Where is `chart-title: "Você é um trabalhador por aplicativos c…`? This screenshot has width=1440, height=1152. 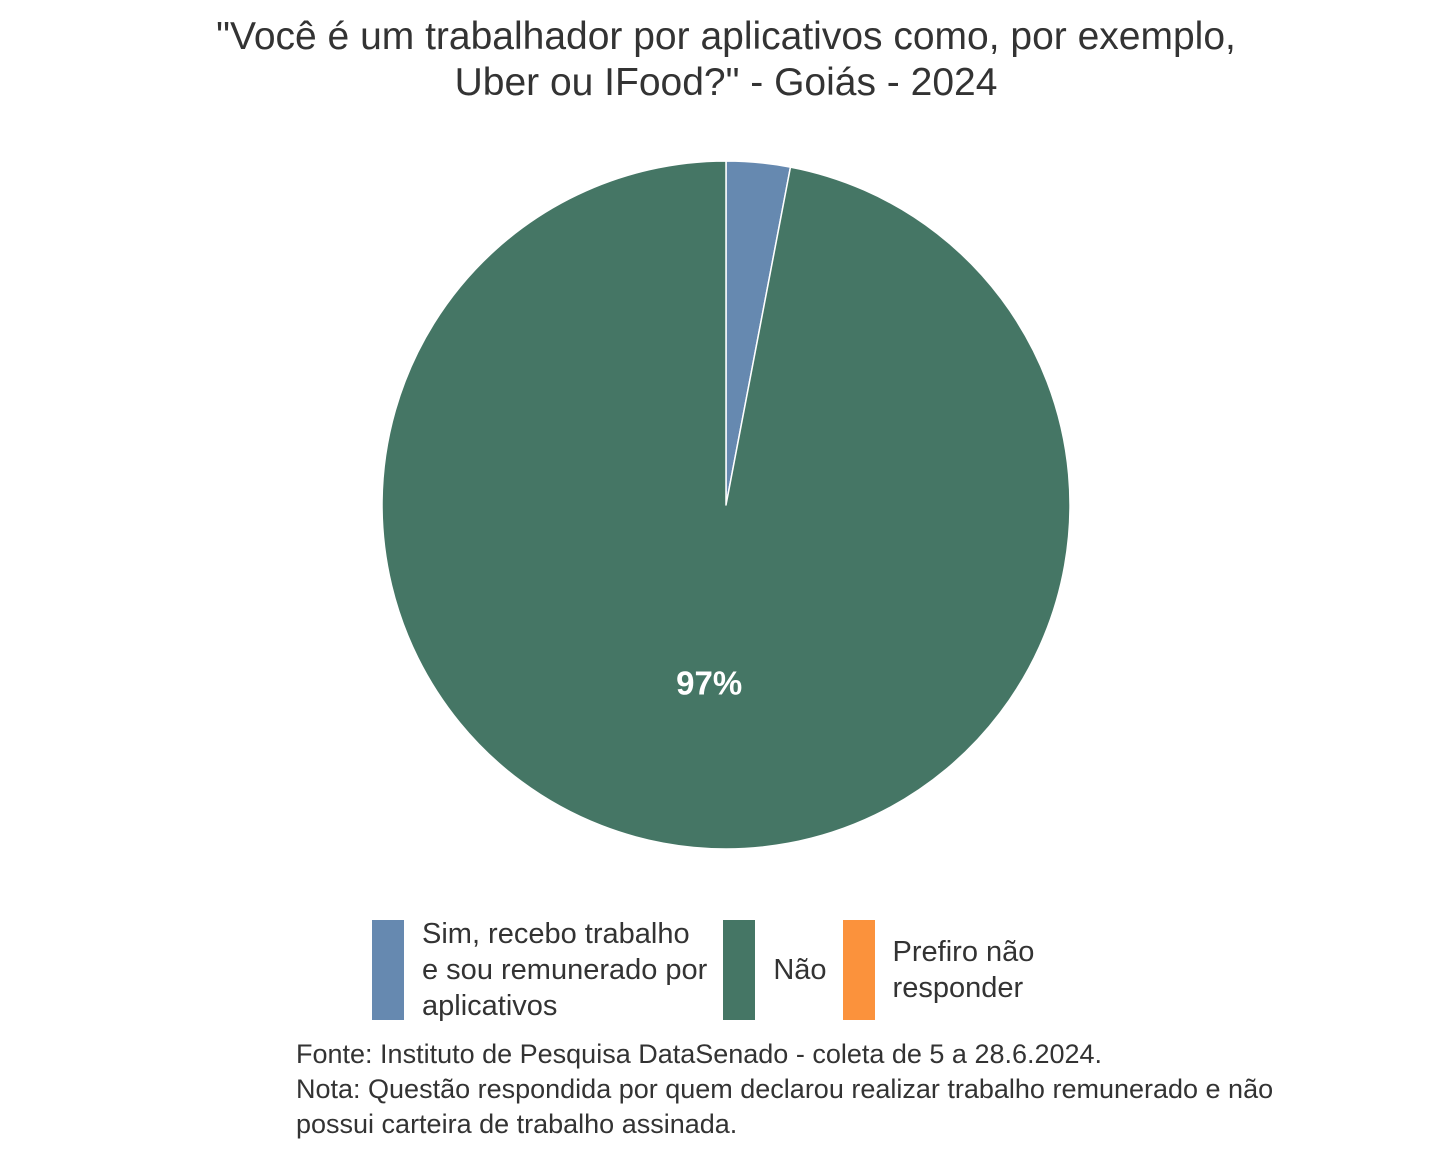 chart-title: "Você é um trabalhador por aplicativos c… is located at coordinates (720, 60).